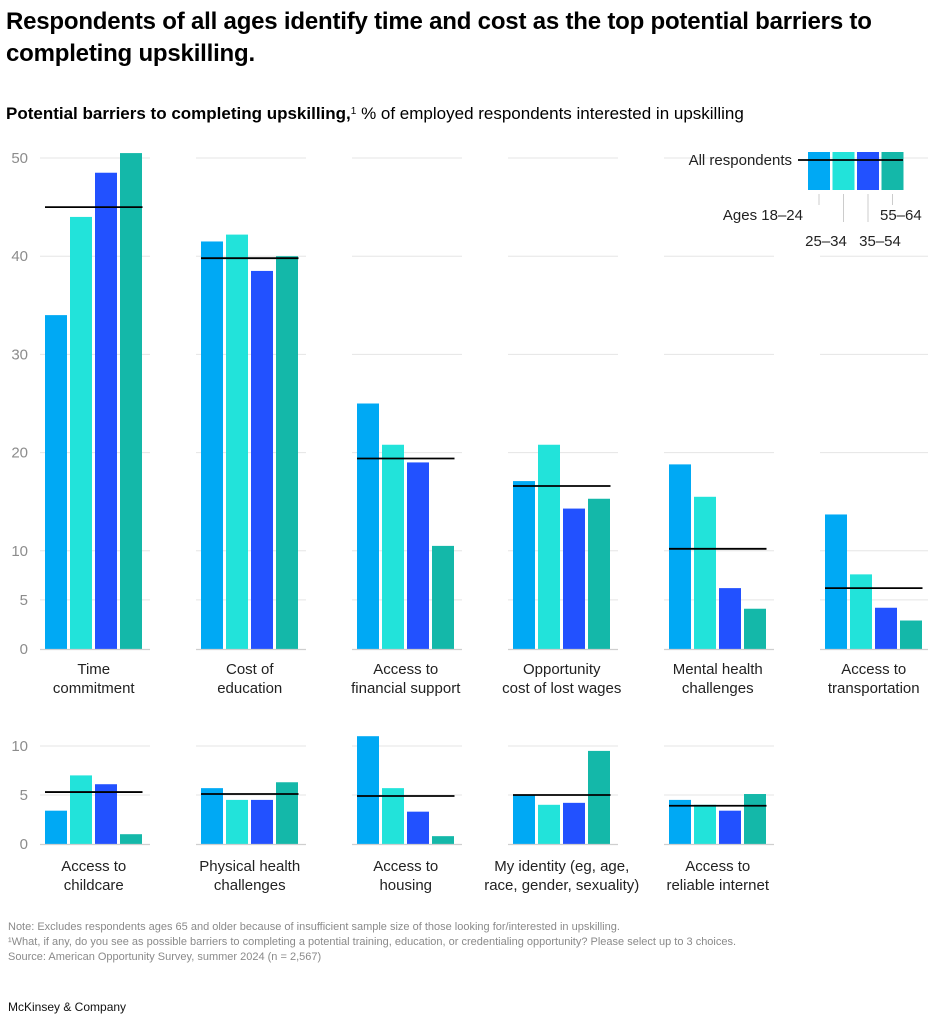  What do you see at coordinates (67, 1007) in the screenshot?
I see `brand-logo-text: McKinsey & Company` at bounding box center [67, 1007].